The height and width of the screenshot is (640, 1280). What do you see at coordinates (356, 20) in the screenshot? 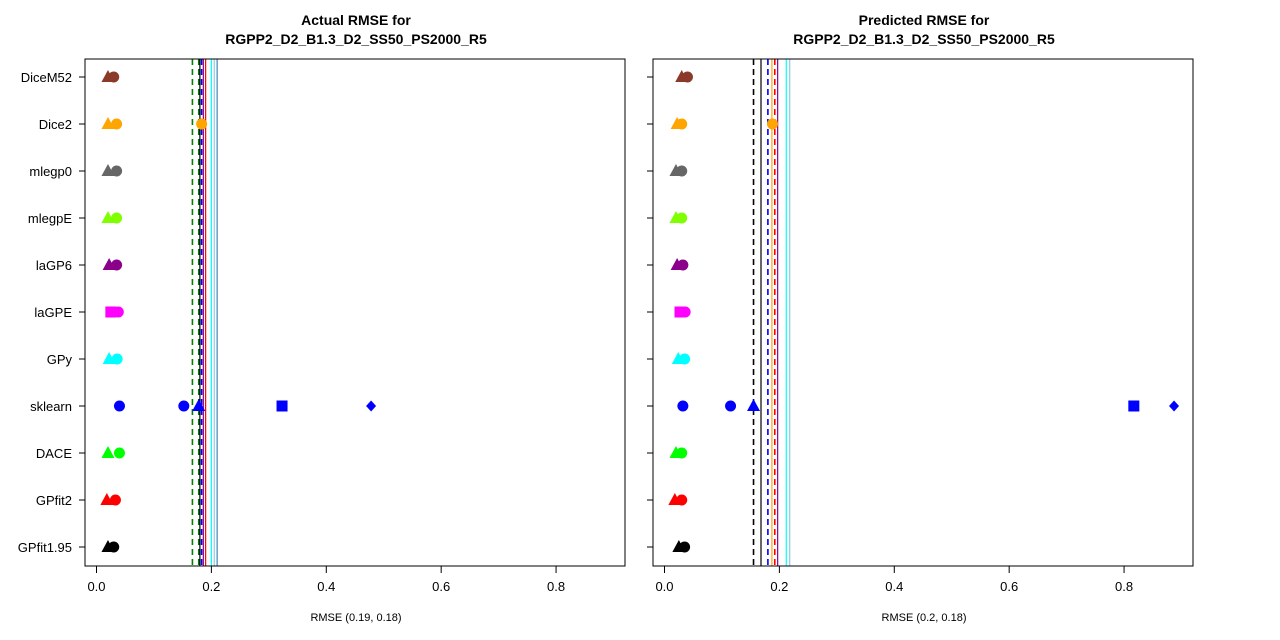
I see `panel-title-line1: Actual RMSE for` at bounding box center [356, 20].